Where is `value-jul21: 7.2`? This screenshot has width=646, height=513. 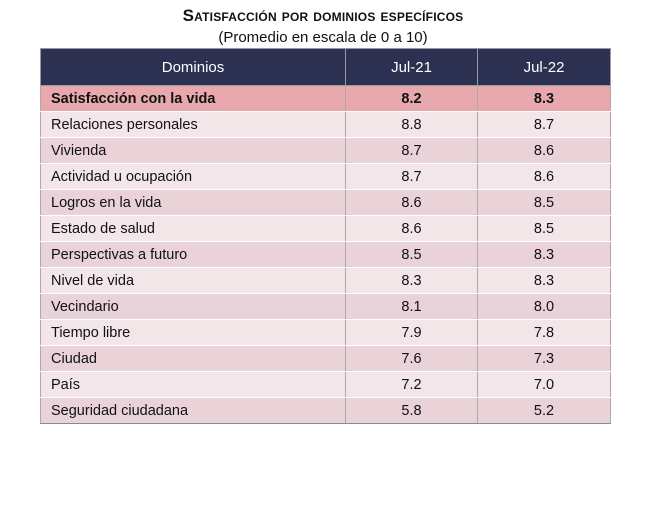
value-jul21: 7.2 is located at coordinates (411, 384).